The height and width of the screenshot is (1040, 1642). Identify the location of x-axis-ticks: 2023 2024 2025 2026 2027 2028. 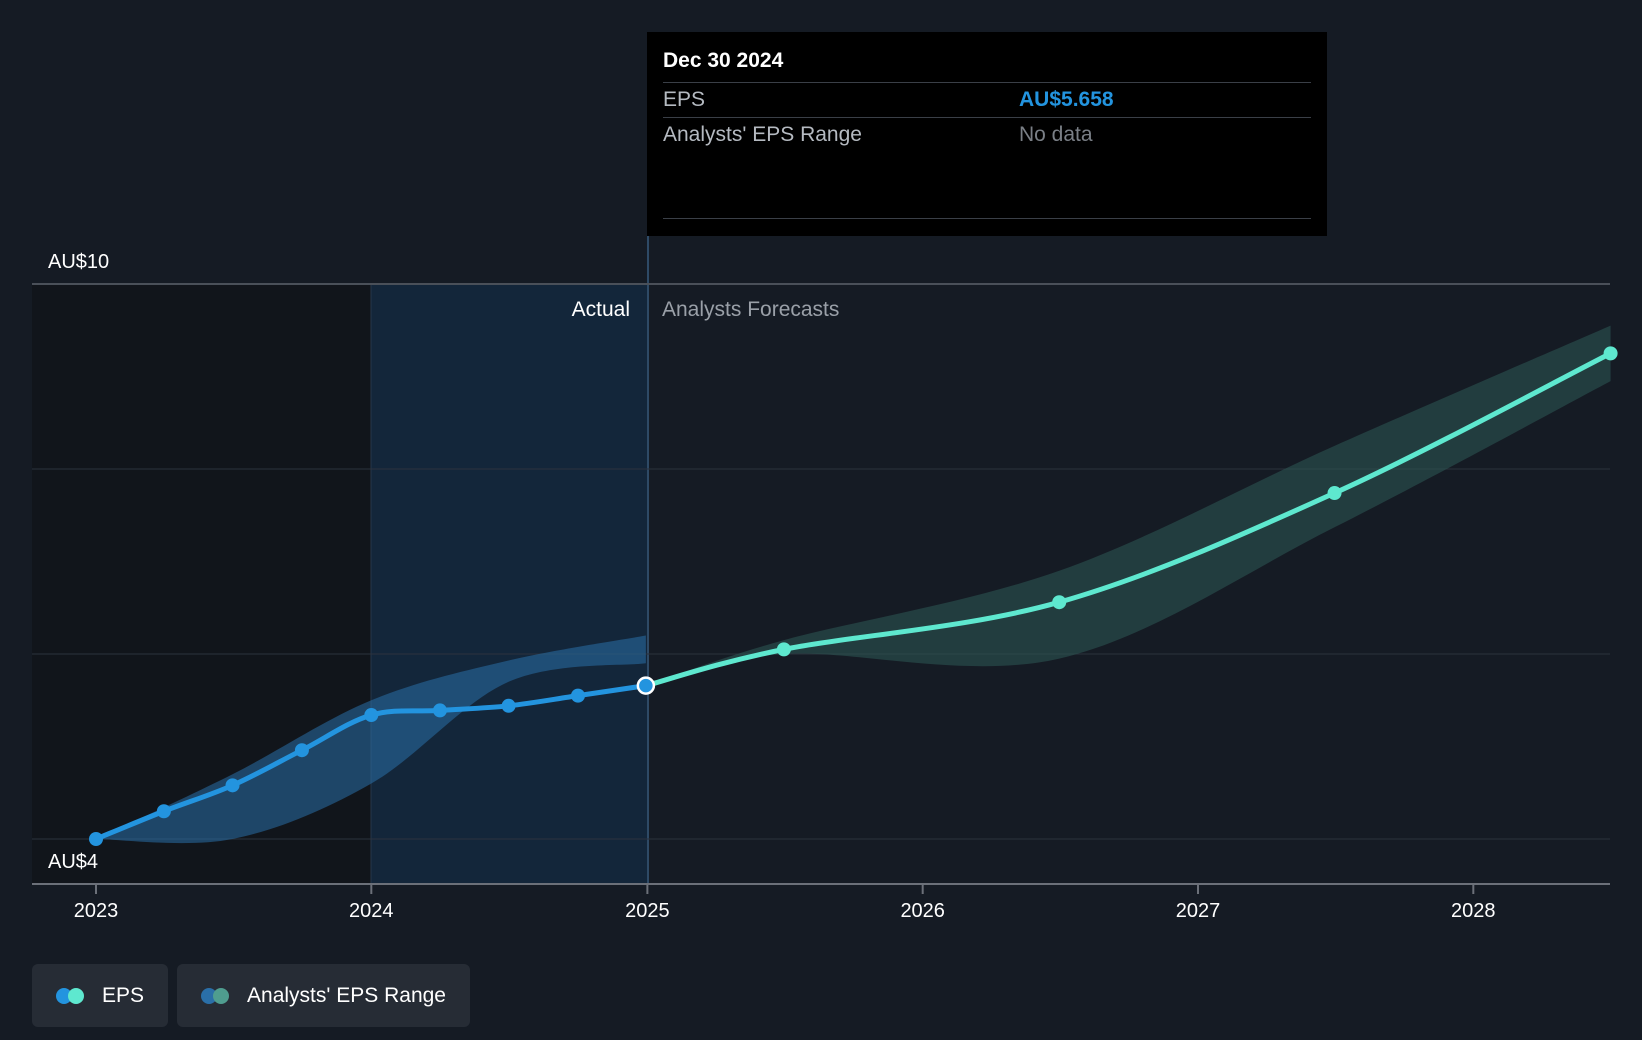
(785, 903).